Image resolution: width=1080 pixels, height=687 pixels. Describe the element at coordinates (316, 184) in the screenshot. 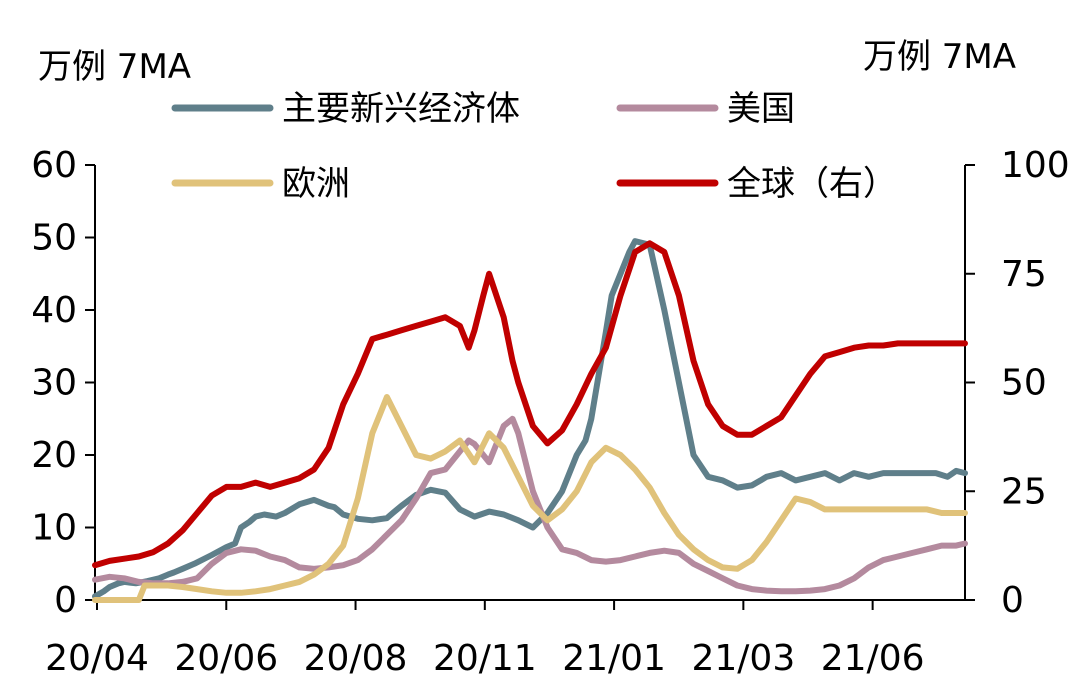

I see `legend-label: 欧洲` at that location.